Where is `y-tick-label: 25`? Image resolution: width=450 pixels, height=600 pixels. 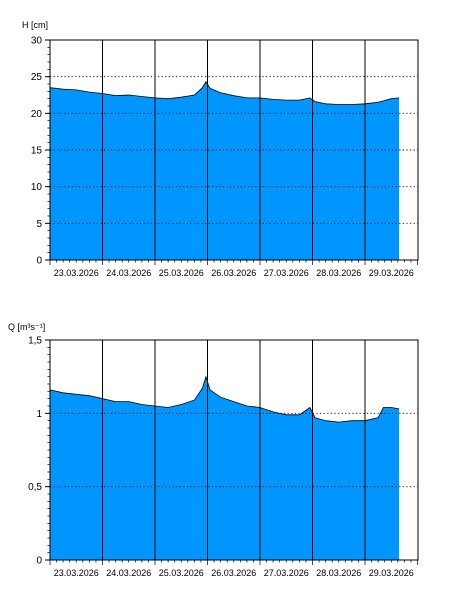
y-tick-label: 25 is located at coordinates (37, 77).